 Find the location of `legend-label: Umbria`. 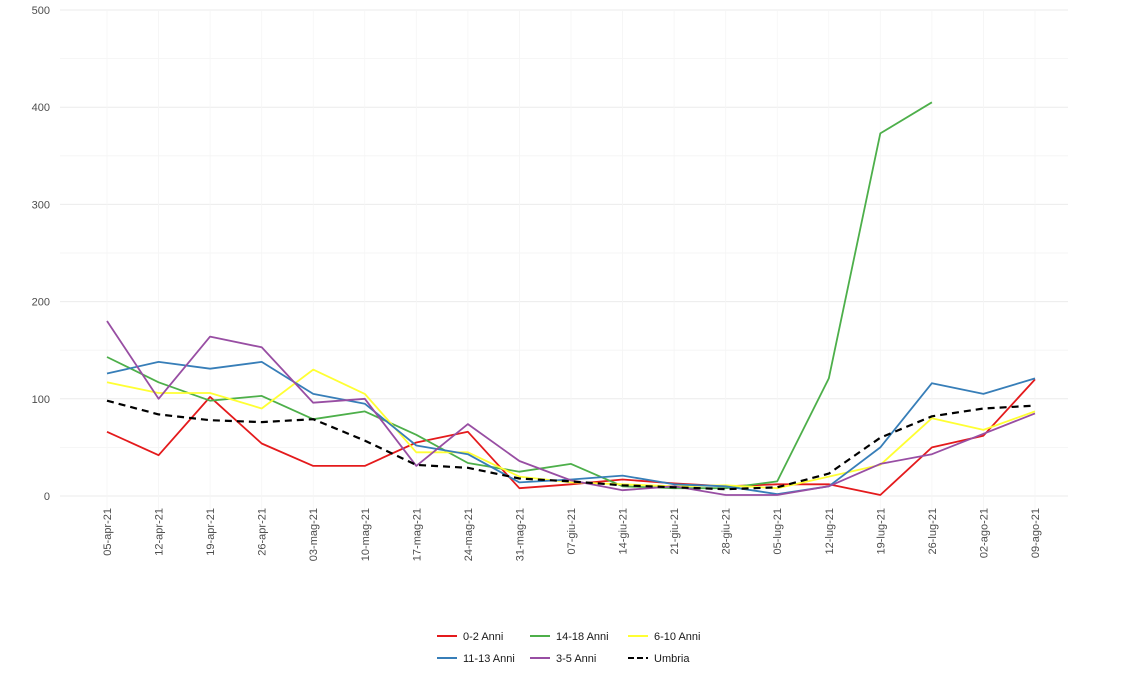

legend-label: Umbria is located at coordinates (672, 659).